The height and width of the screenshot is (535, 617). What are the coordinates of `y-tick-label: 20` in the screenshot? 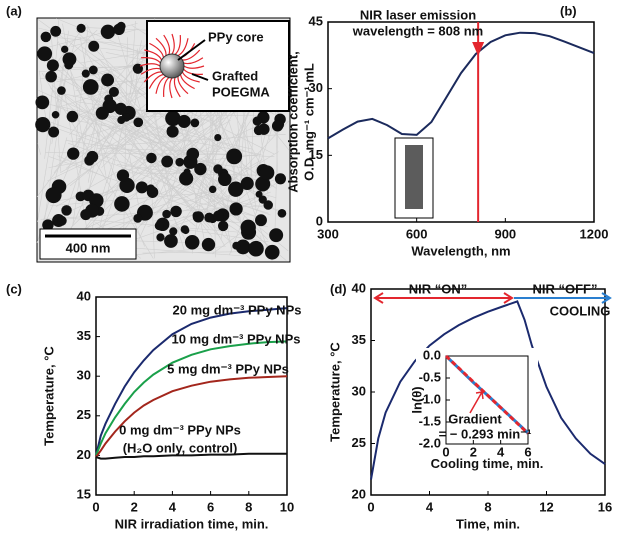 It's located at (359, 493).